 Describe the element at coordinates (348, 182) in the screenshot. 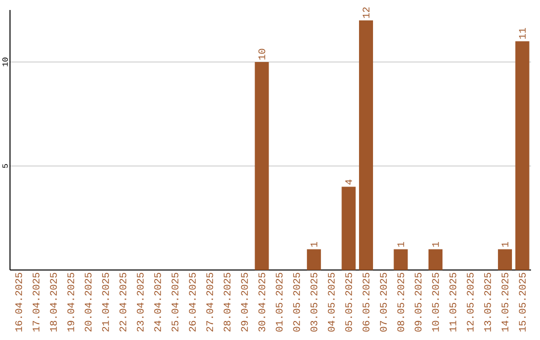

I see `data-label: 4` at that location.